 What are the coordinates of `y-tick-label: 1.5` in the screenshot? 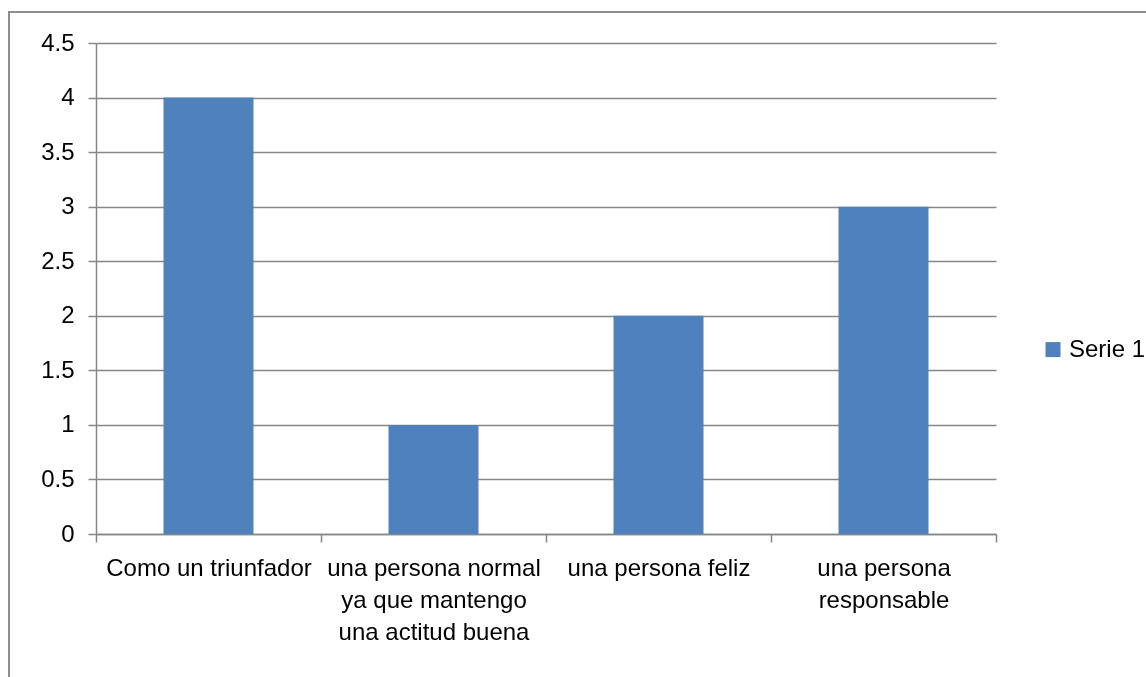 It's located at (58, 369).